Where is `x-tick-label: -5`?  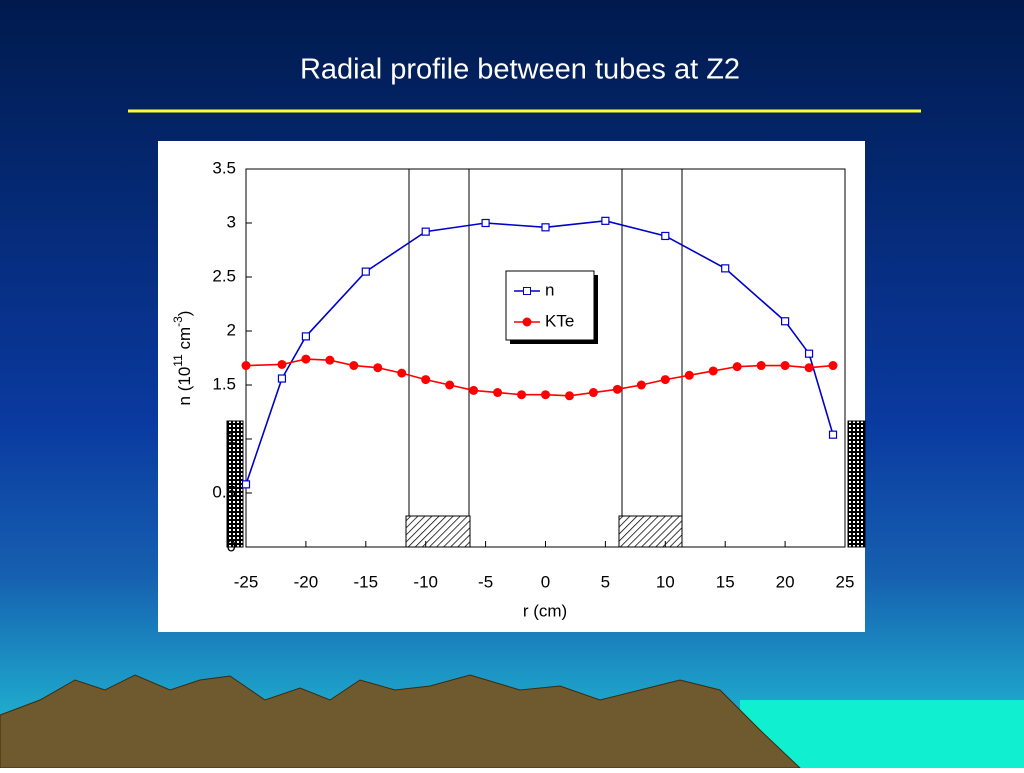 x-tick-label: -5 is located at coordinates (485, 581).